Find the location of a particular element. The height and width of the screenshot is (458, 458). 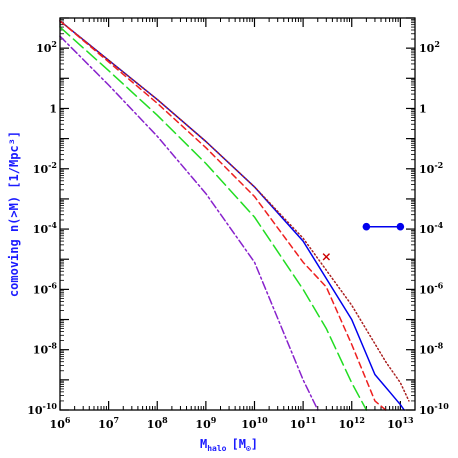

y-tick-label-left: 10⁻⁶ is located at coordinates (45, 288).